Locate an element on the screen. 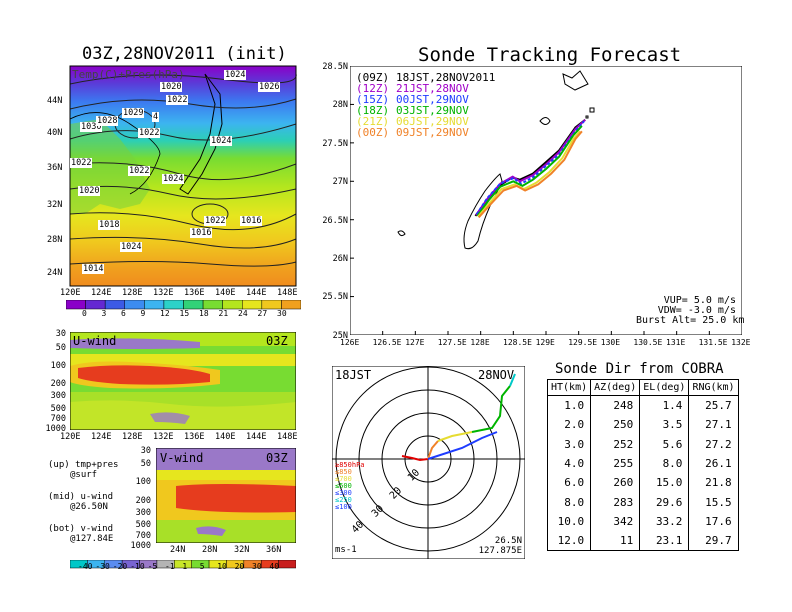 This screenshot has height=612, width=792. table-cell: 8.0 is located at coordinates (664, 463).